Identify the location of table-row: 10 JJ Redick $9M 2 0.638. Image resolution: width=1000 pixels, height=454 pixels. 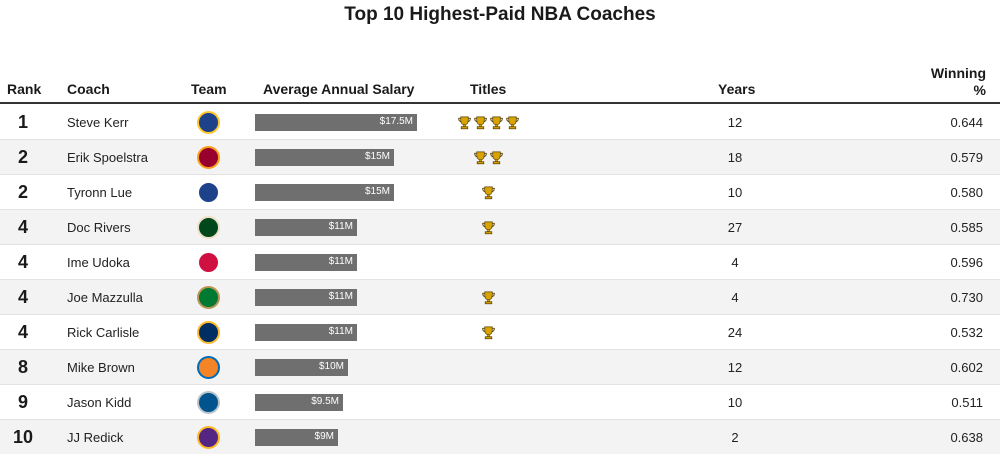
(500, 437).